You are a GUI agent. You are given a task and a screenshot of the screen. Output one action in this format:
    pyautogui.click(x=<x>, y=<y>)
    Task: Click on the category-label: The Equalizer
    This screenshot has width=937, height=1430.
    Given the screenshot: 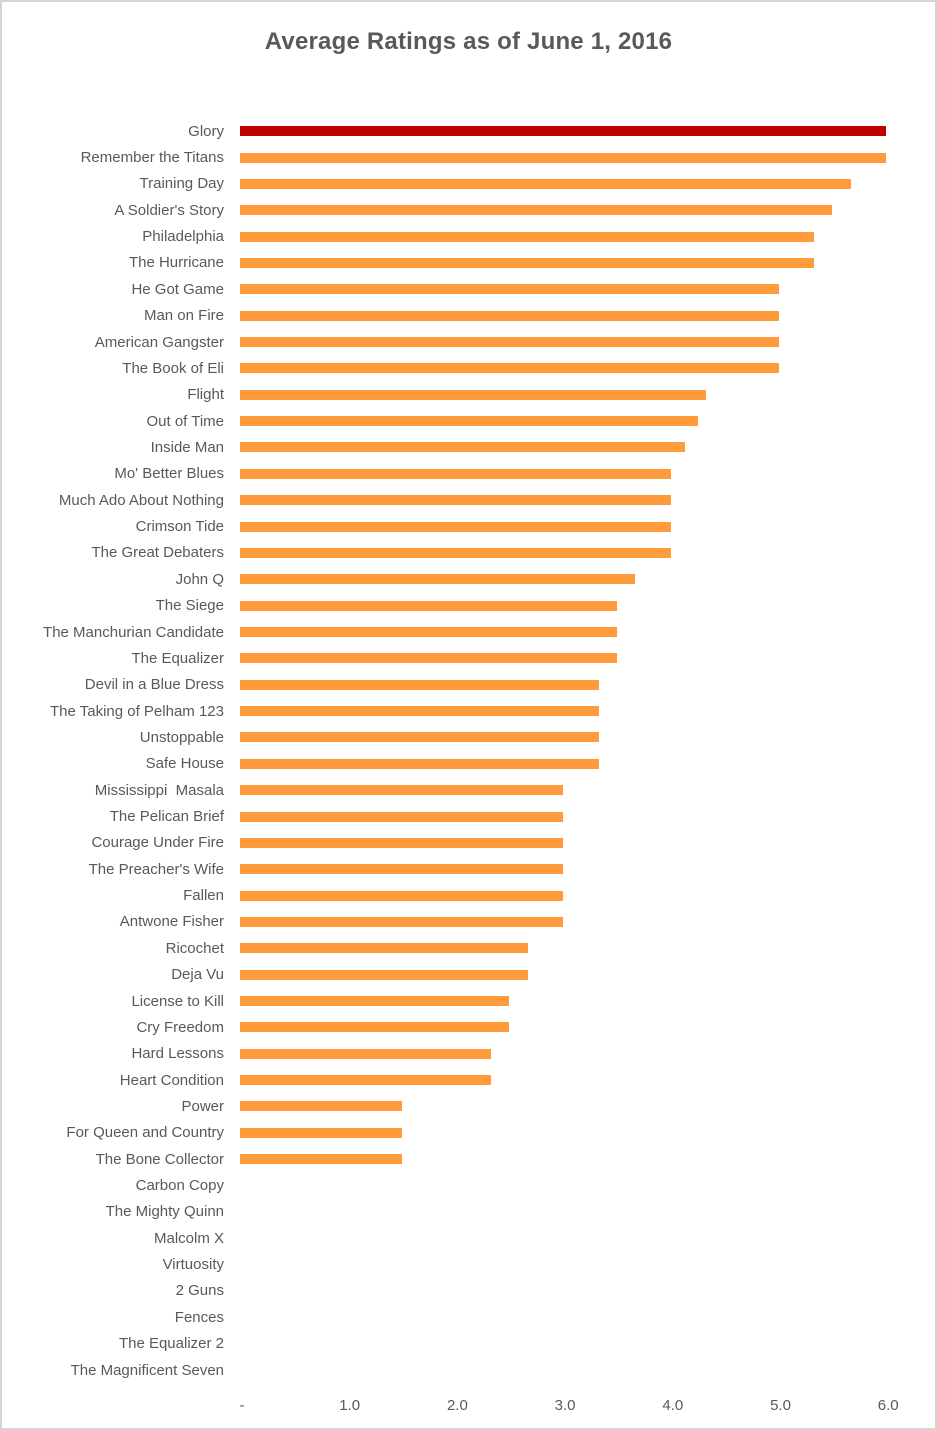 What is the action you would take?
    pyautogui.click(x=177, y=658)
    